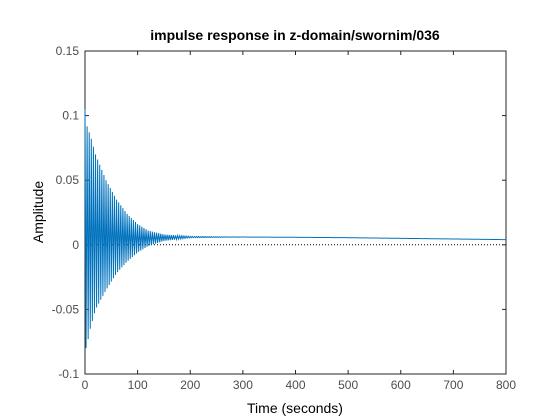 The height and width of the screenshot is (420, 560). I want to click on y-axis-label: Amplitude, so click(38, 212).